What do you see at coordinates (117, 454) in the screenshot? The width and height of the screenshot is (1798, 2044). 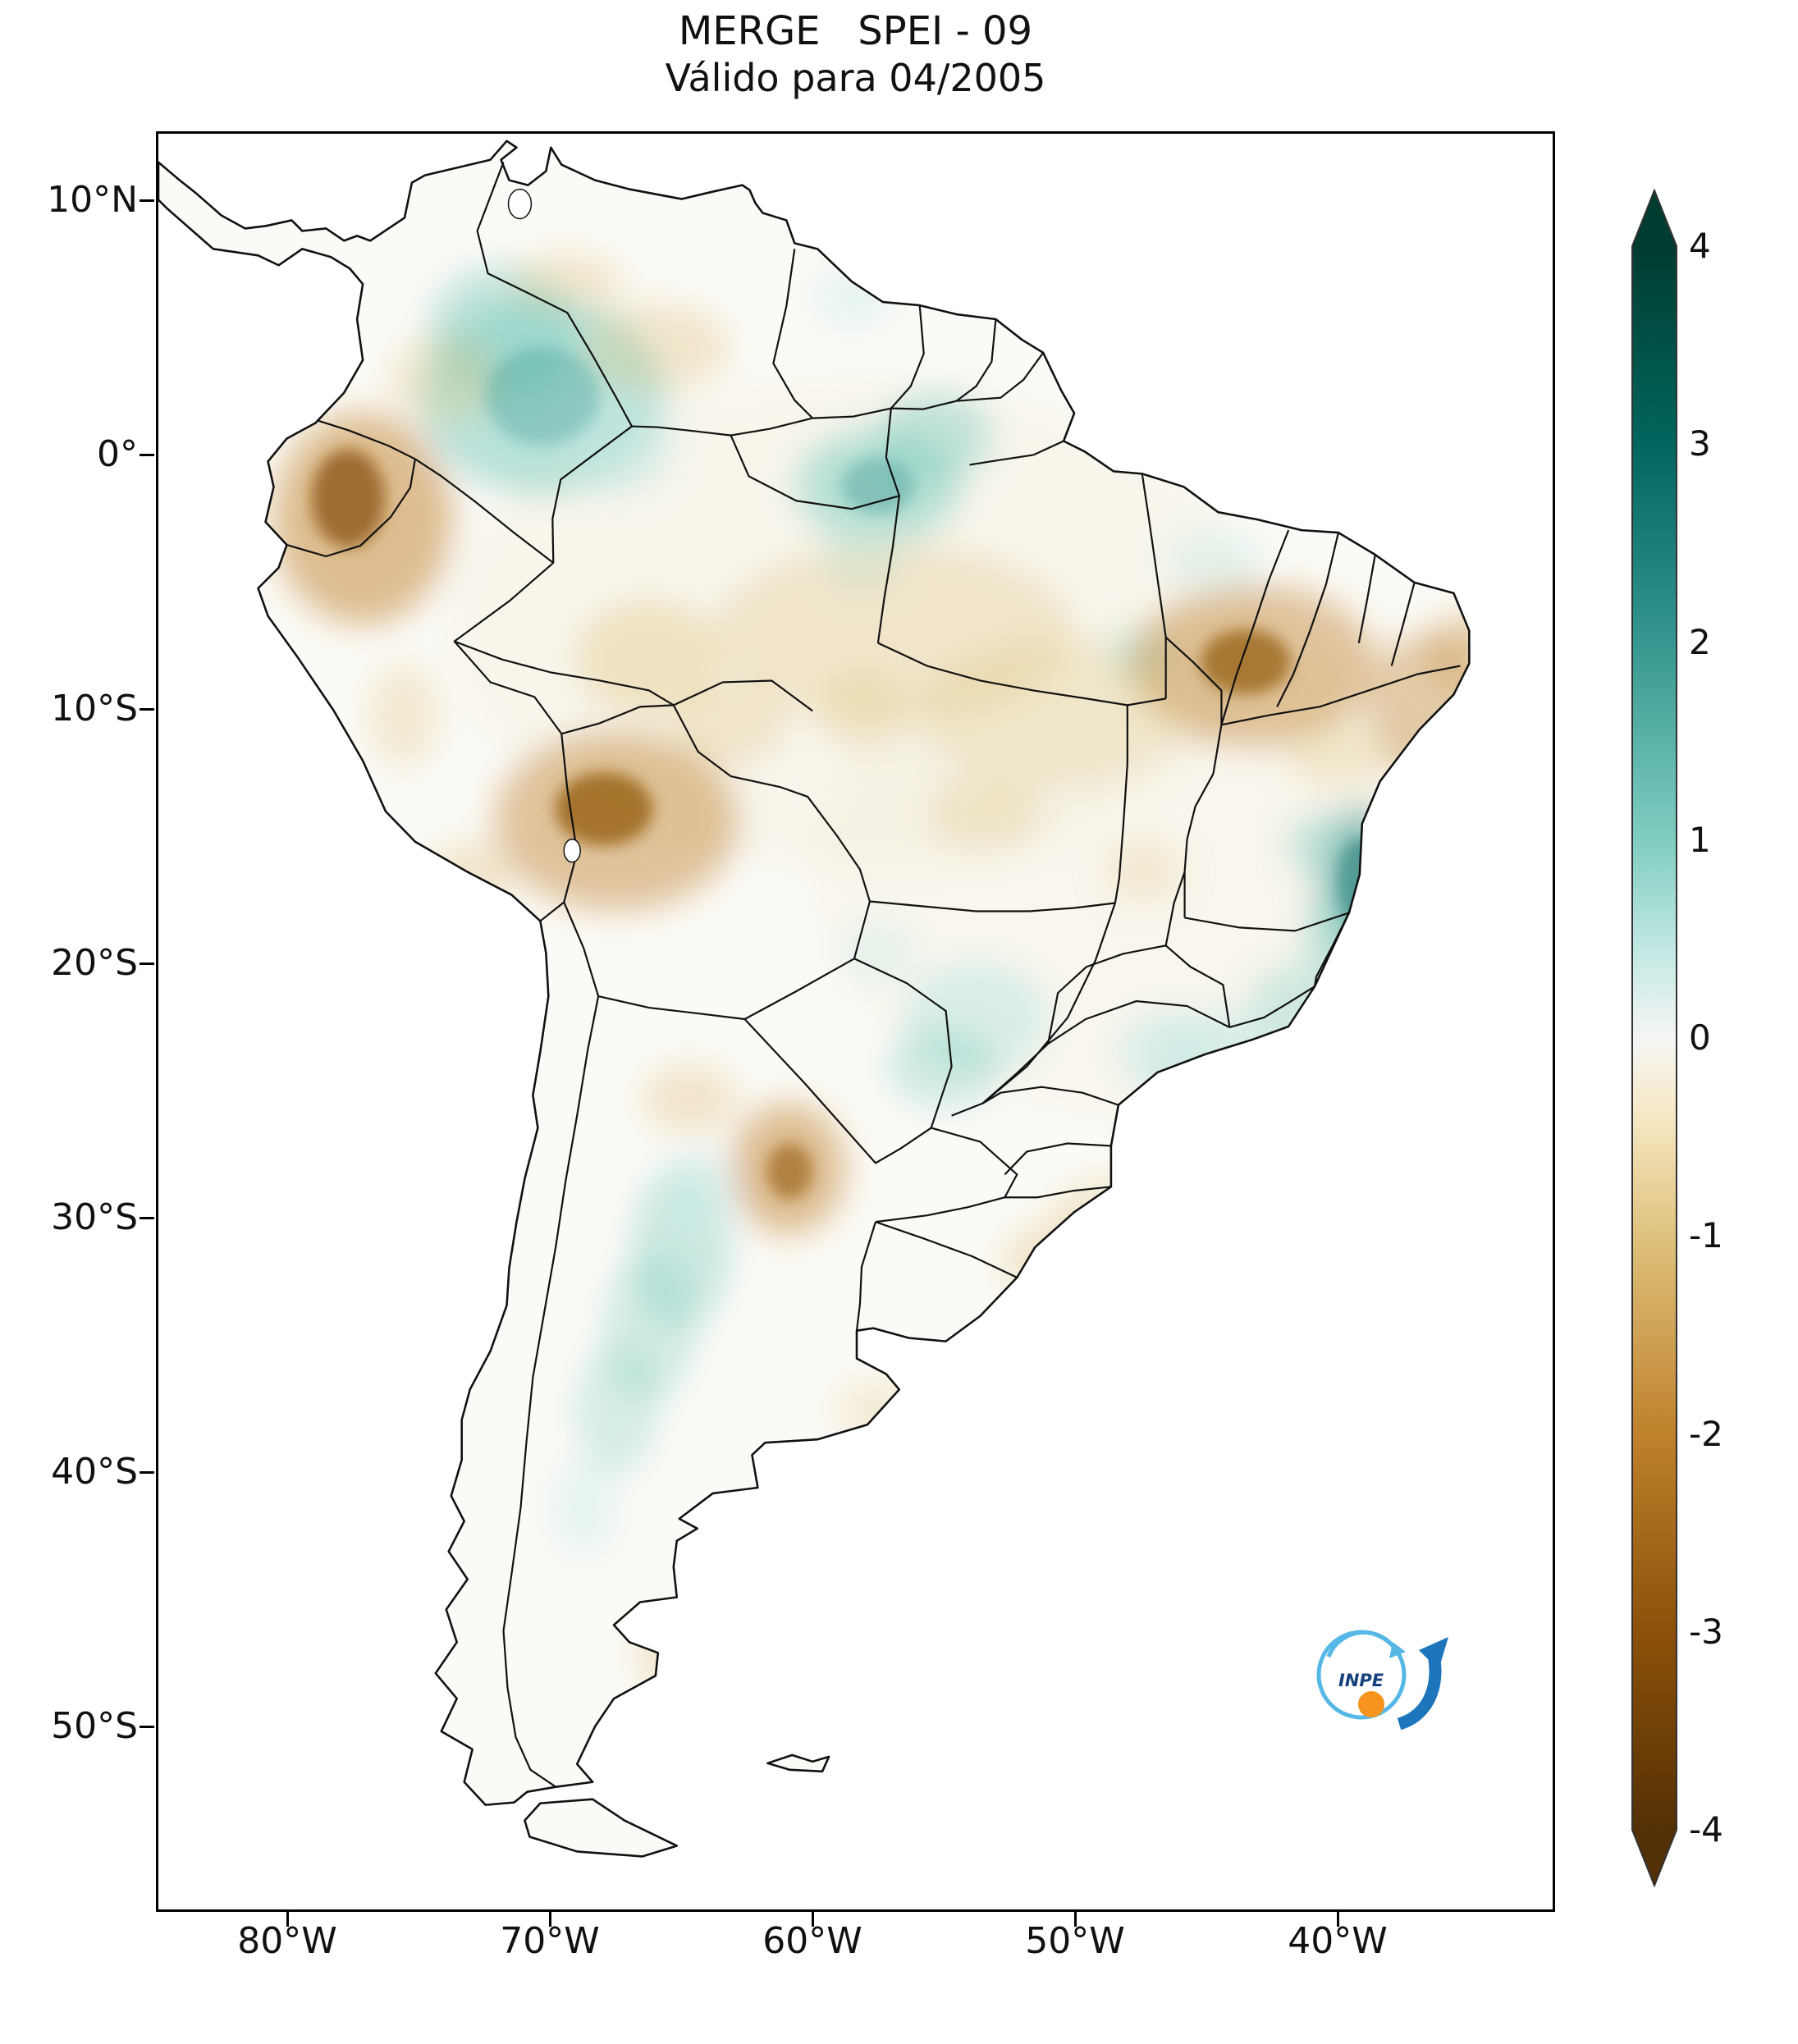 I see `y-tick-label: 0°` at bounding box center [117, 454].